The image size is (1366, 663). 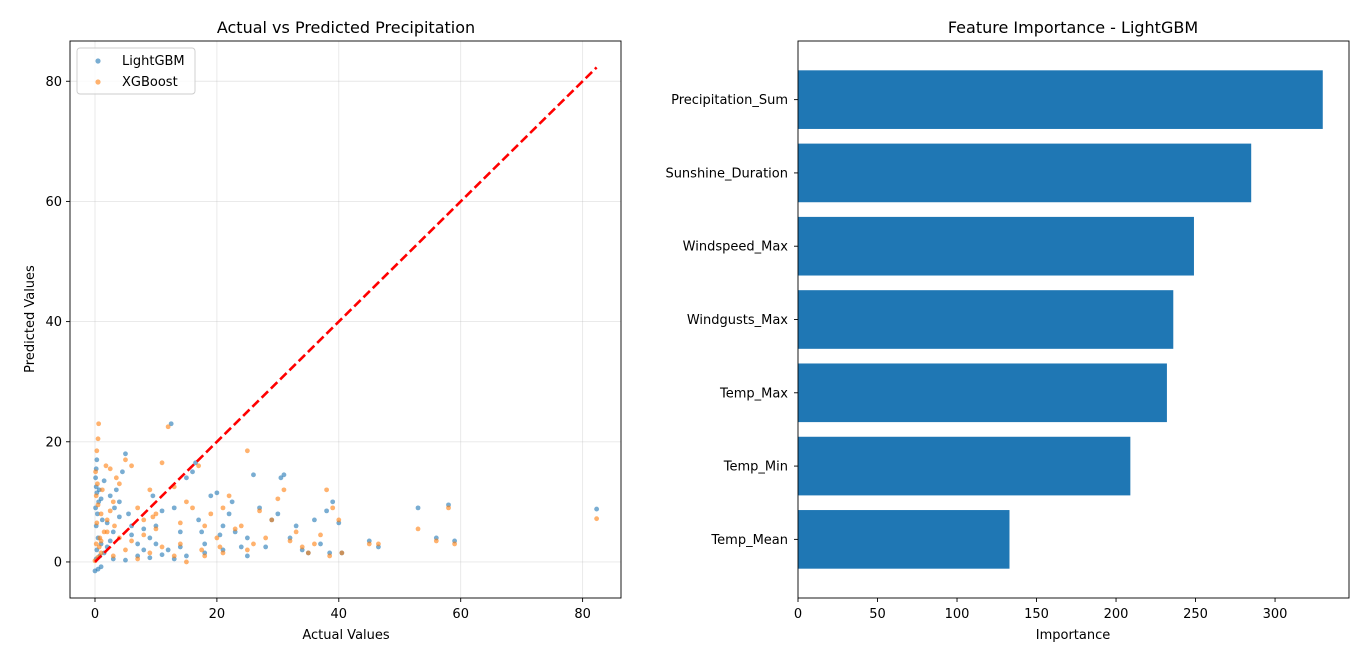 What do you see at coordinates (153, 61) in the screenshot?
I see `legend-label-lightgbm: LightGBM` at bounding box center [153, 61].